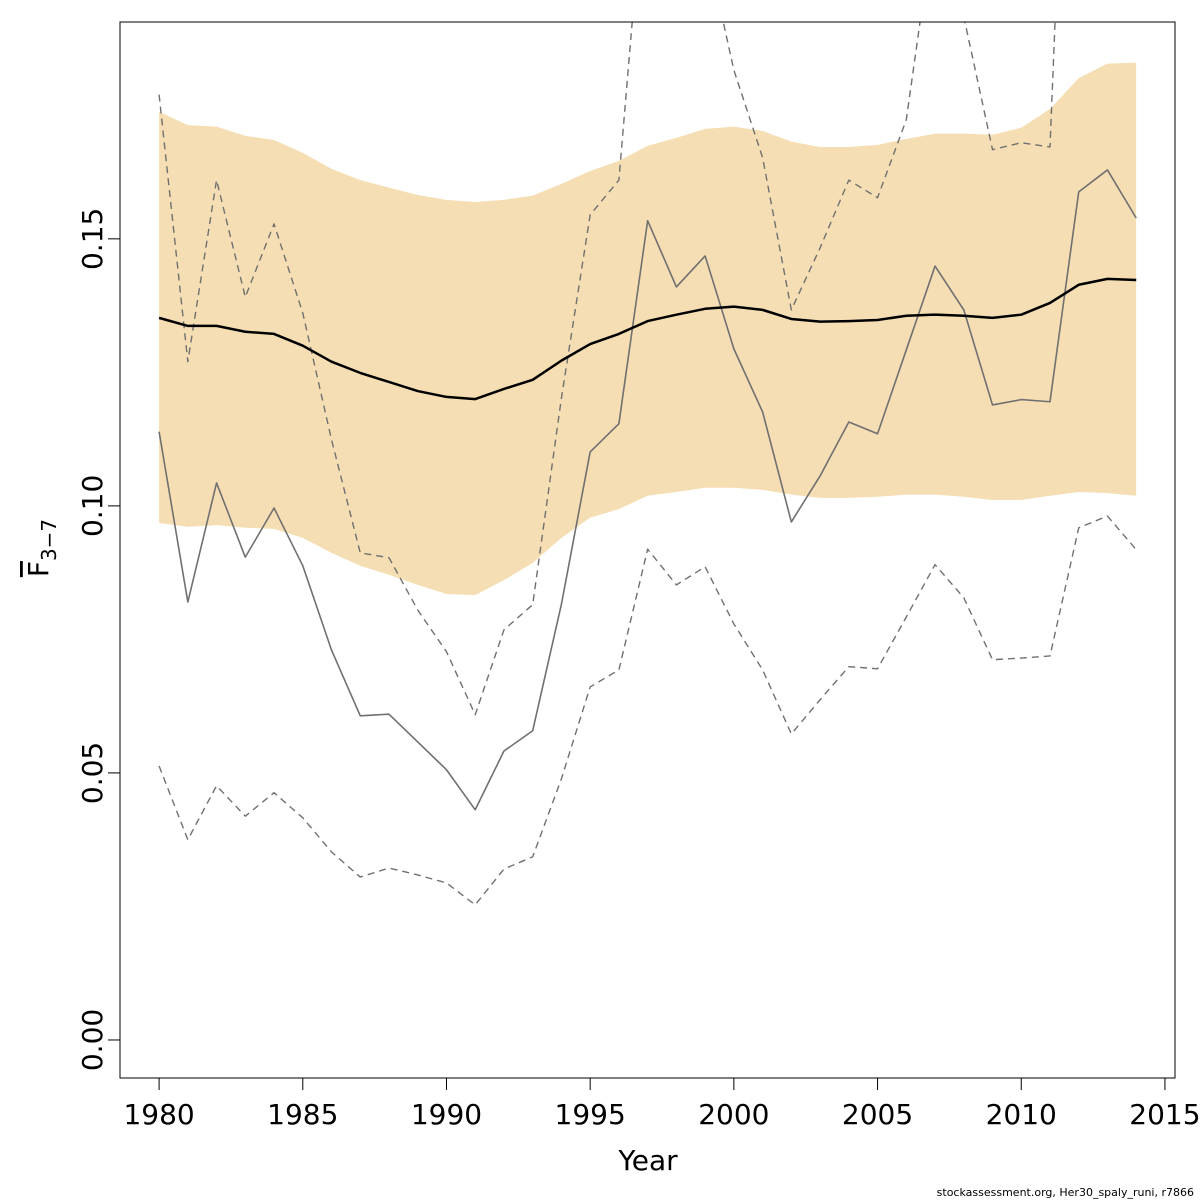 This screenshot has width=1200, height=1200. I want to click on y-axis-label-main: F, so click(38, 569).